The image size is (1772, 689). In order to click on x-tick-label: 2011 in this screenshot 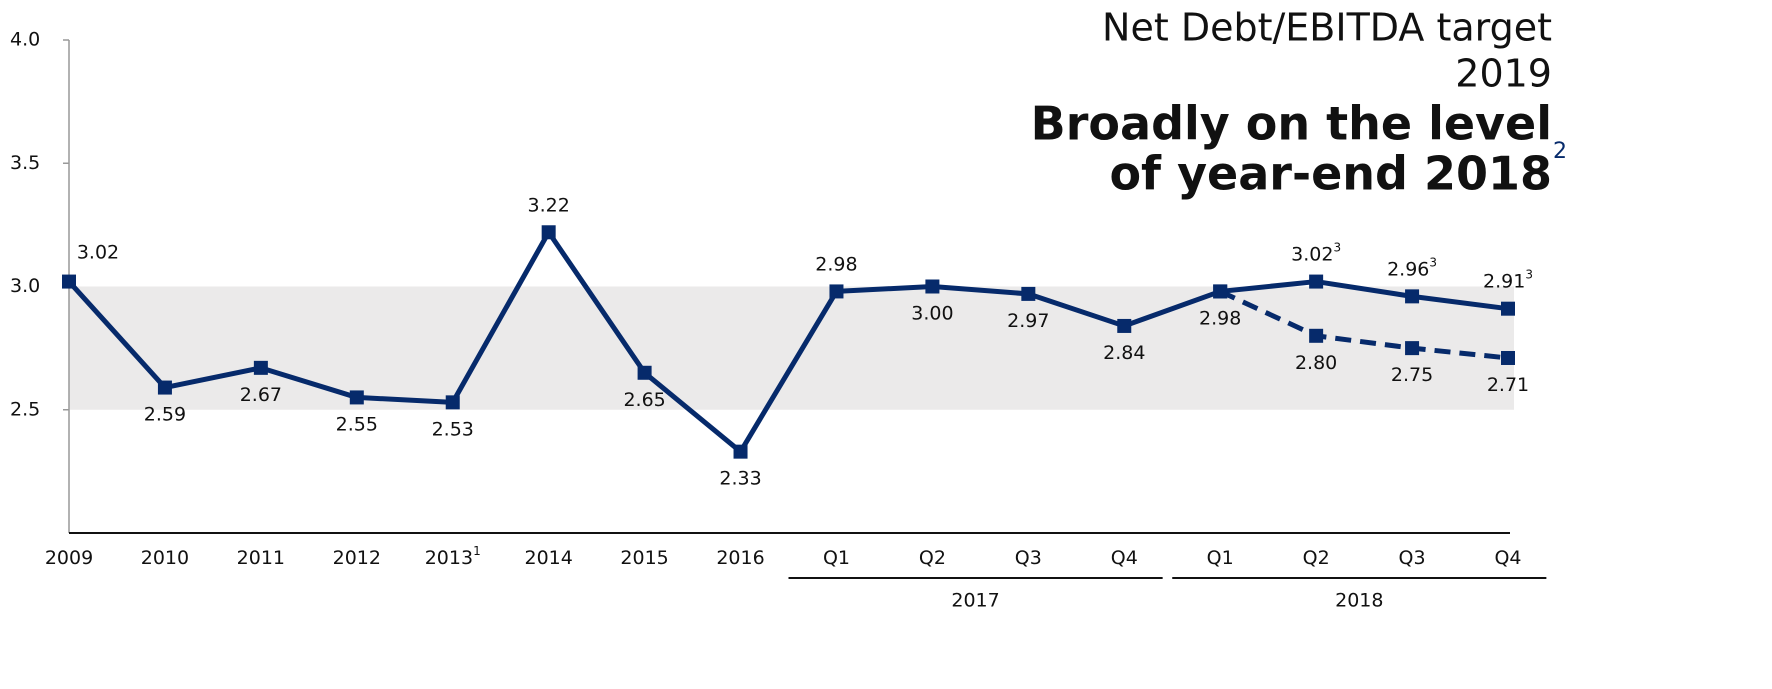, I will do `click(261, 558)`.